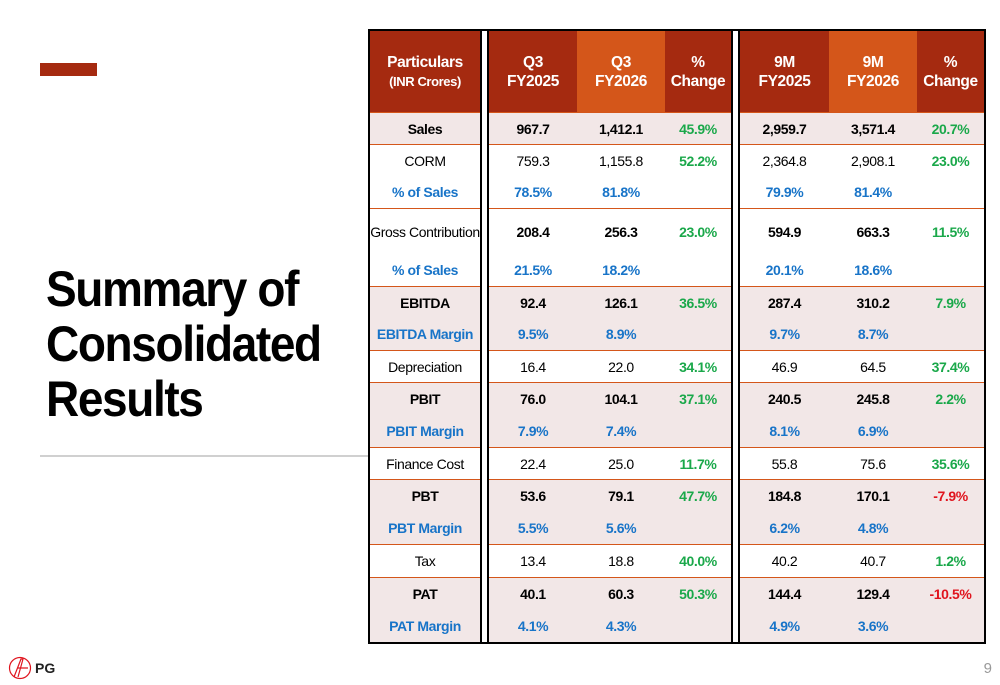  Describe the element at coordinates (784, 495) in the screenshot. I see `table-cell: 184.8` at that location.